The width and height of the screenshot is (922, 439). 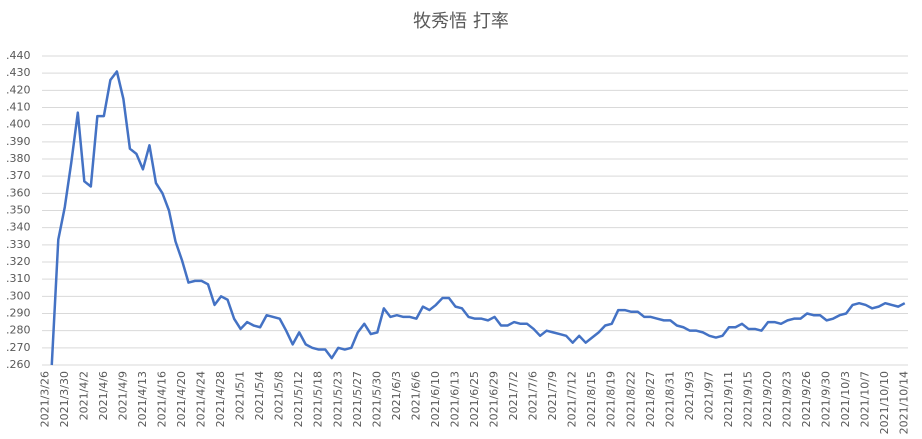 What do you see at coordinates (767, 399) in the screenshot?
I see `x-tick-label: 2021/9/20` at bounding box center [767, 399].